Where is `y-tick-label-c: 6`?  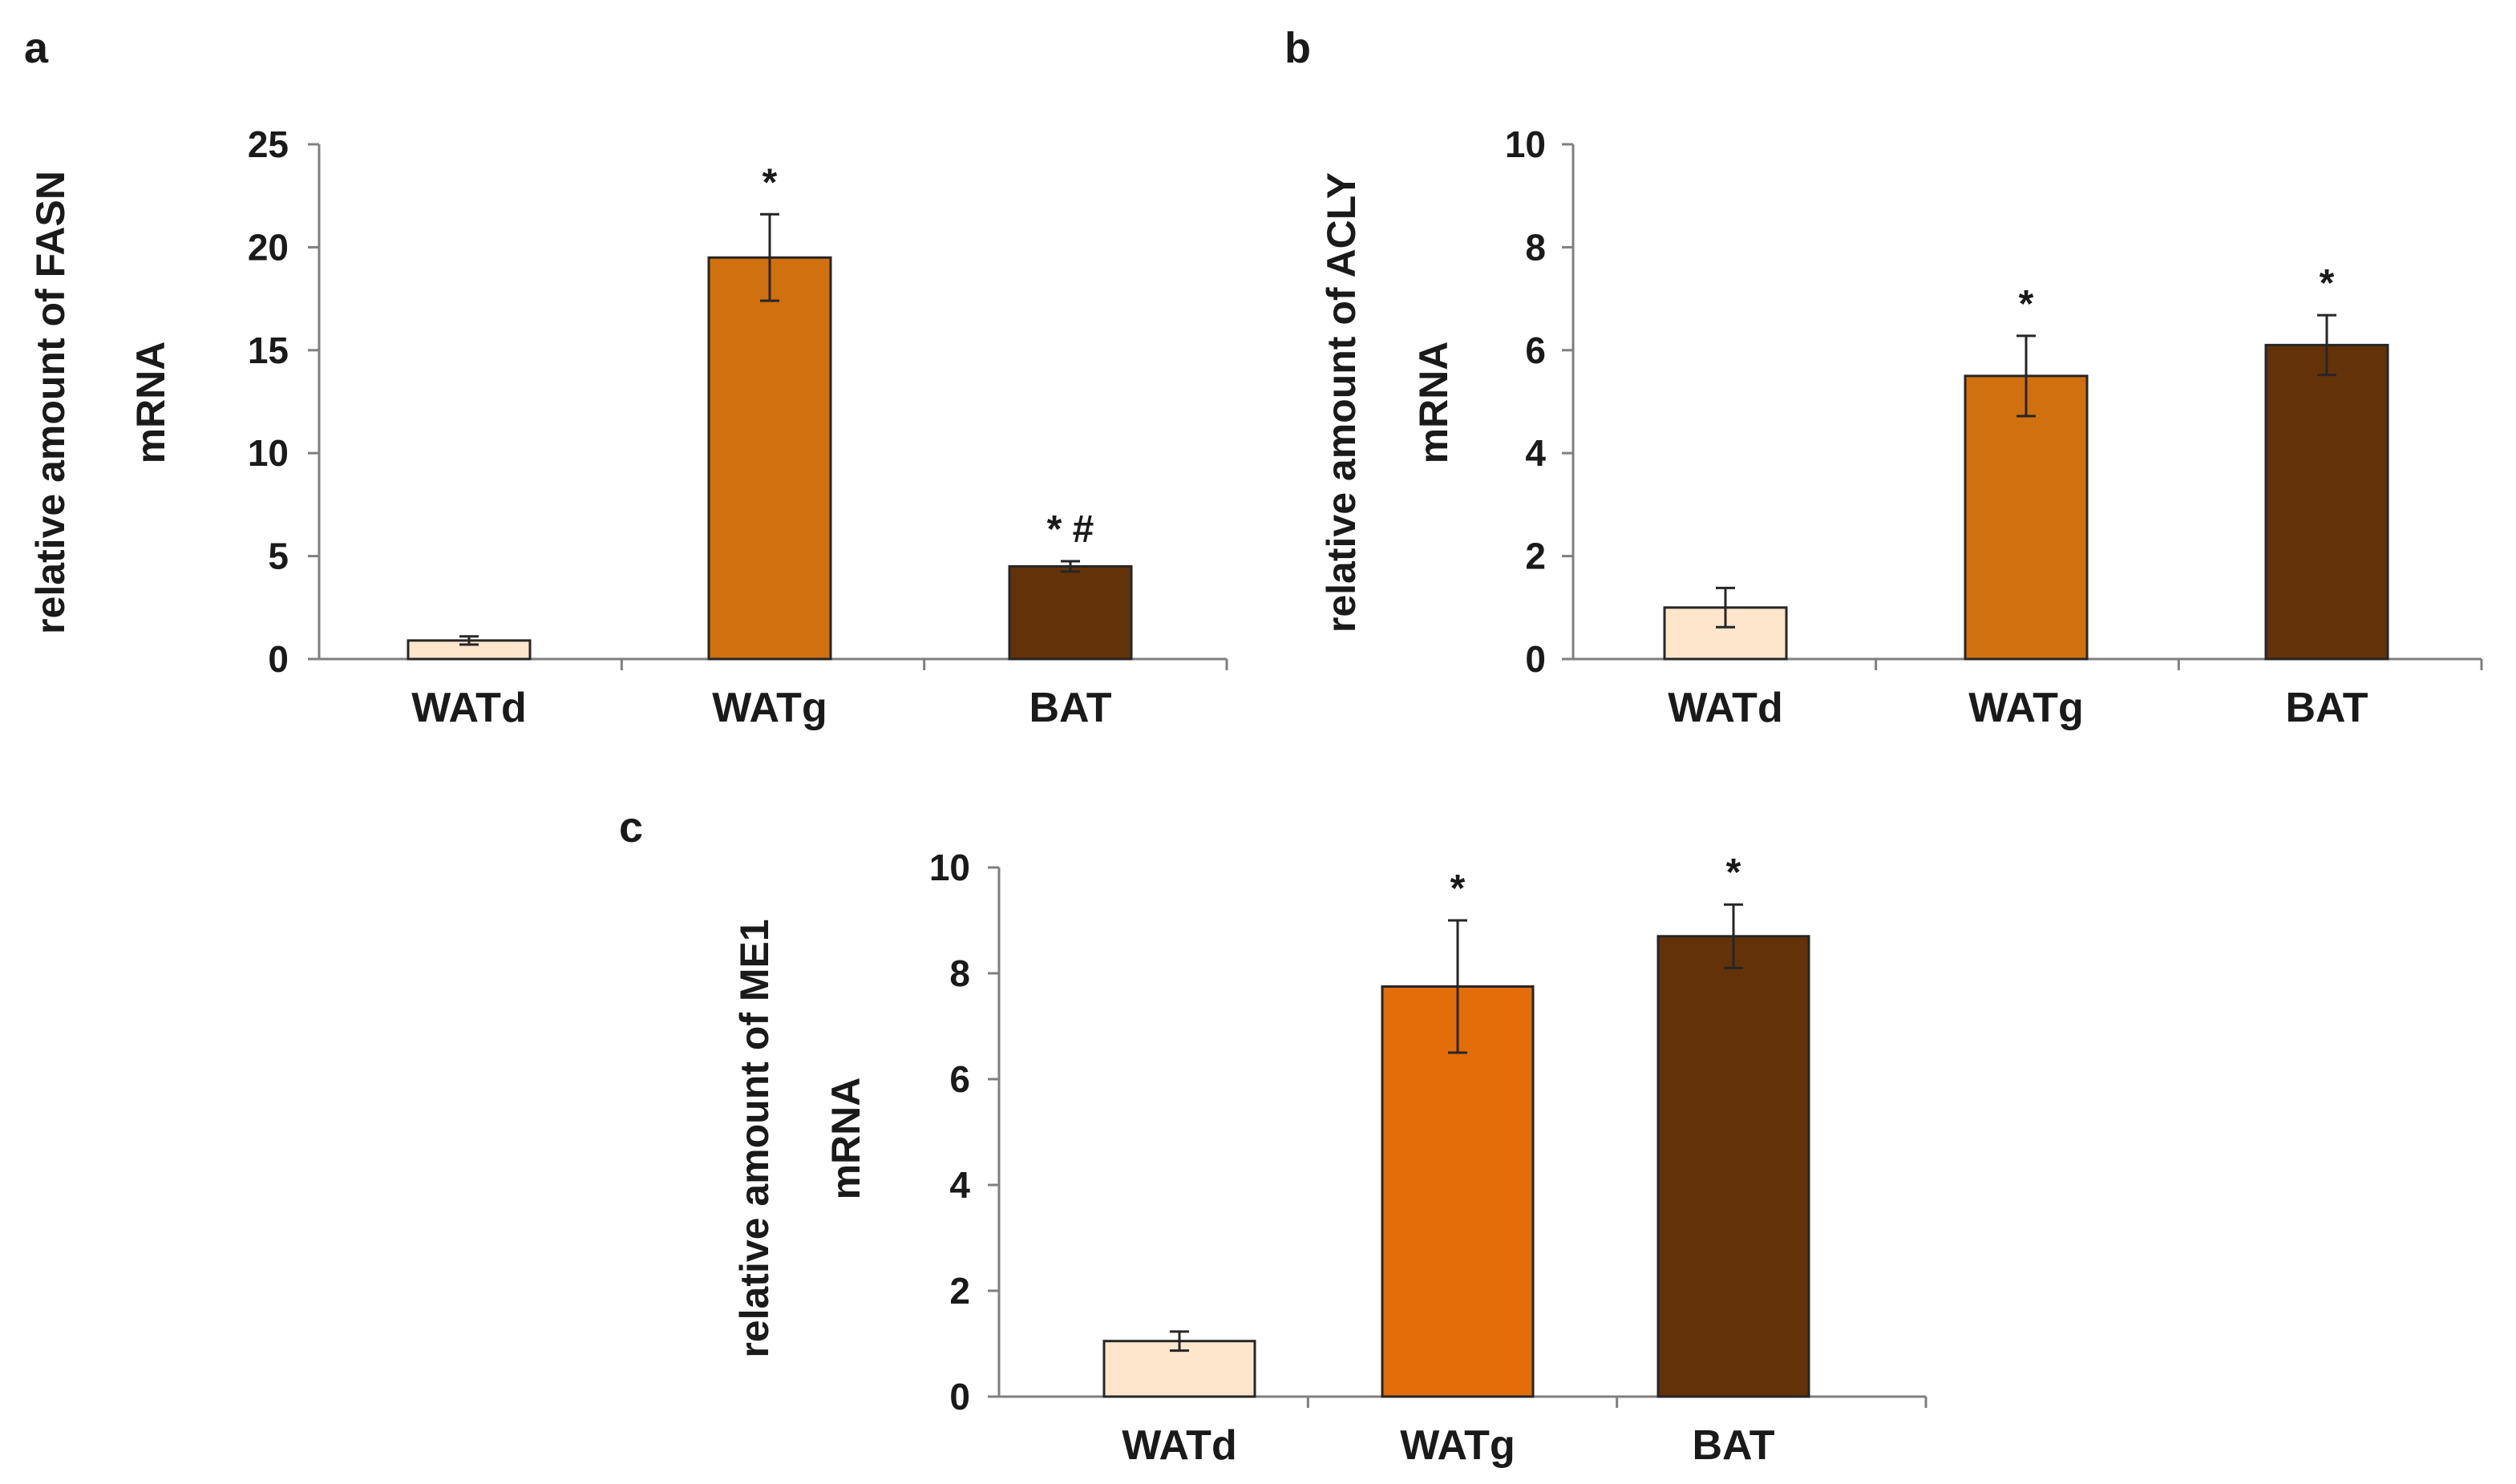 y-tick-label-c: 6 is located at coordinates (959, 1079).